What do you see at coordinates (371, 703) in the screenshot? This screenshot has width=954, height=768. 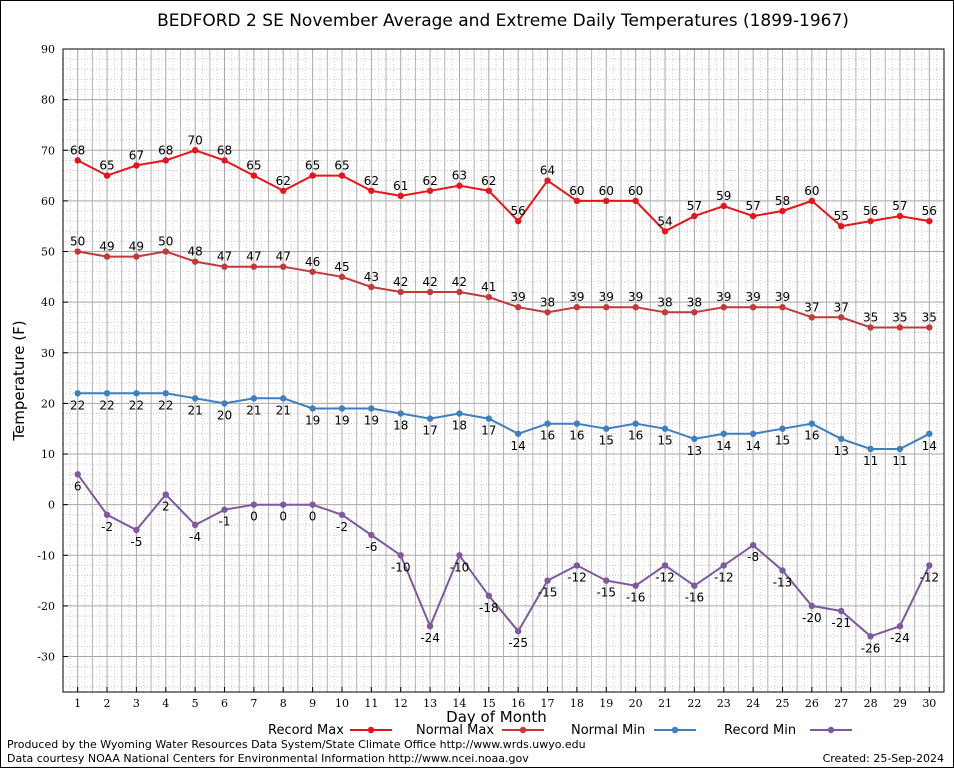 I see `x-tick-label: 11` at bounding box center [371, 703].